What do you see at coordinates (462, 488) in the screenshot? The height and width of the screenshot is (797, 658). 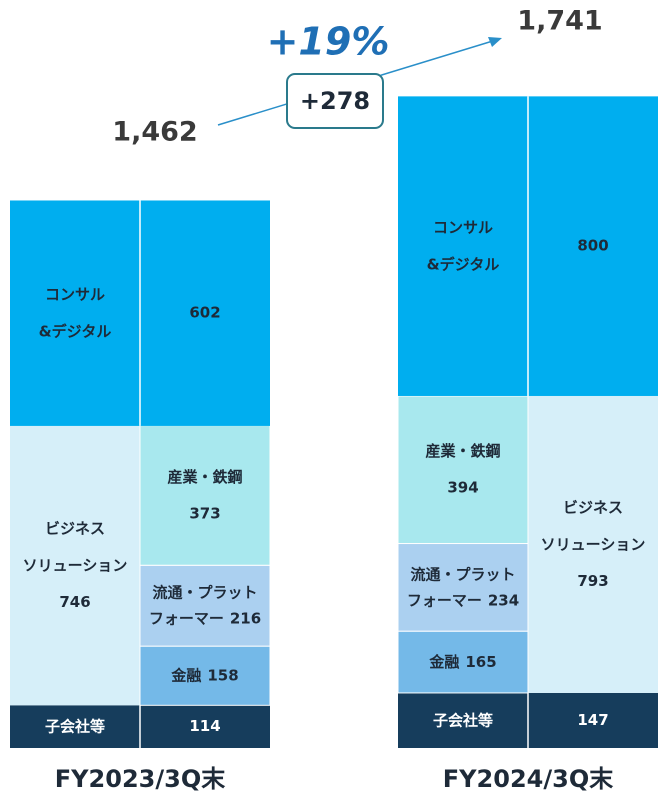 I see `segment-value: 394` at bounding box center [462, 488].